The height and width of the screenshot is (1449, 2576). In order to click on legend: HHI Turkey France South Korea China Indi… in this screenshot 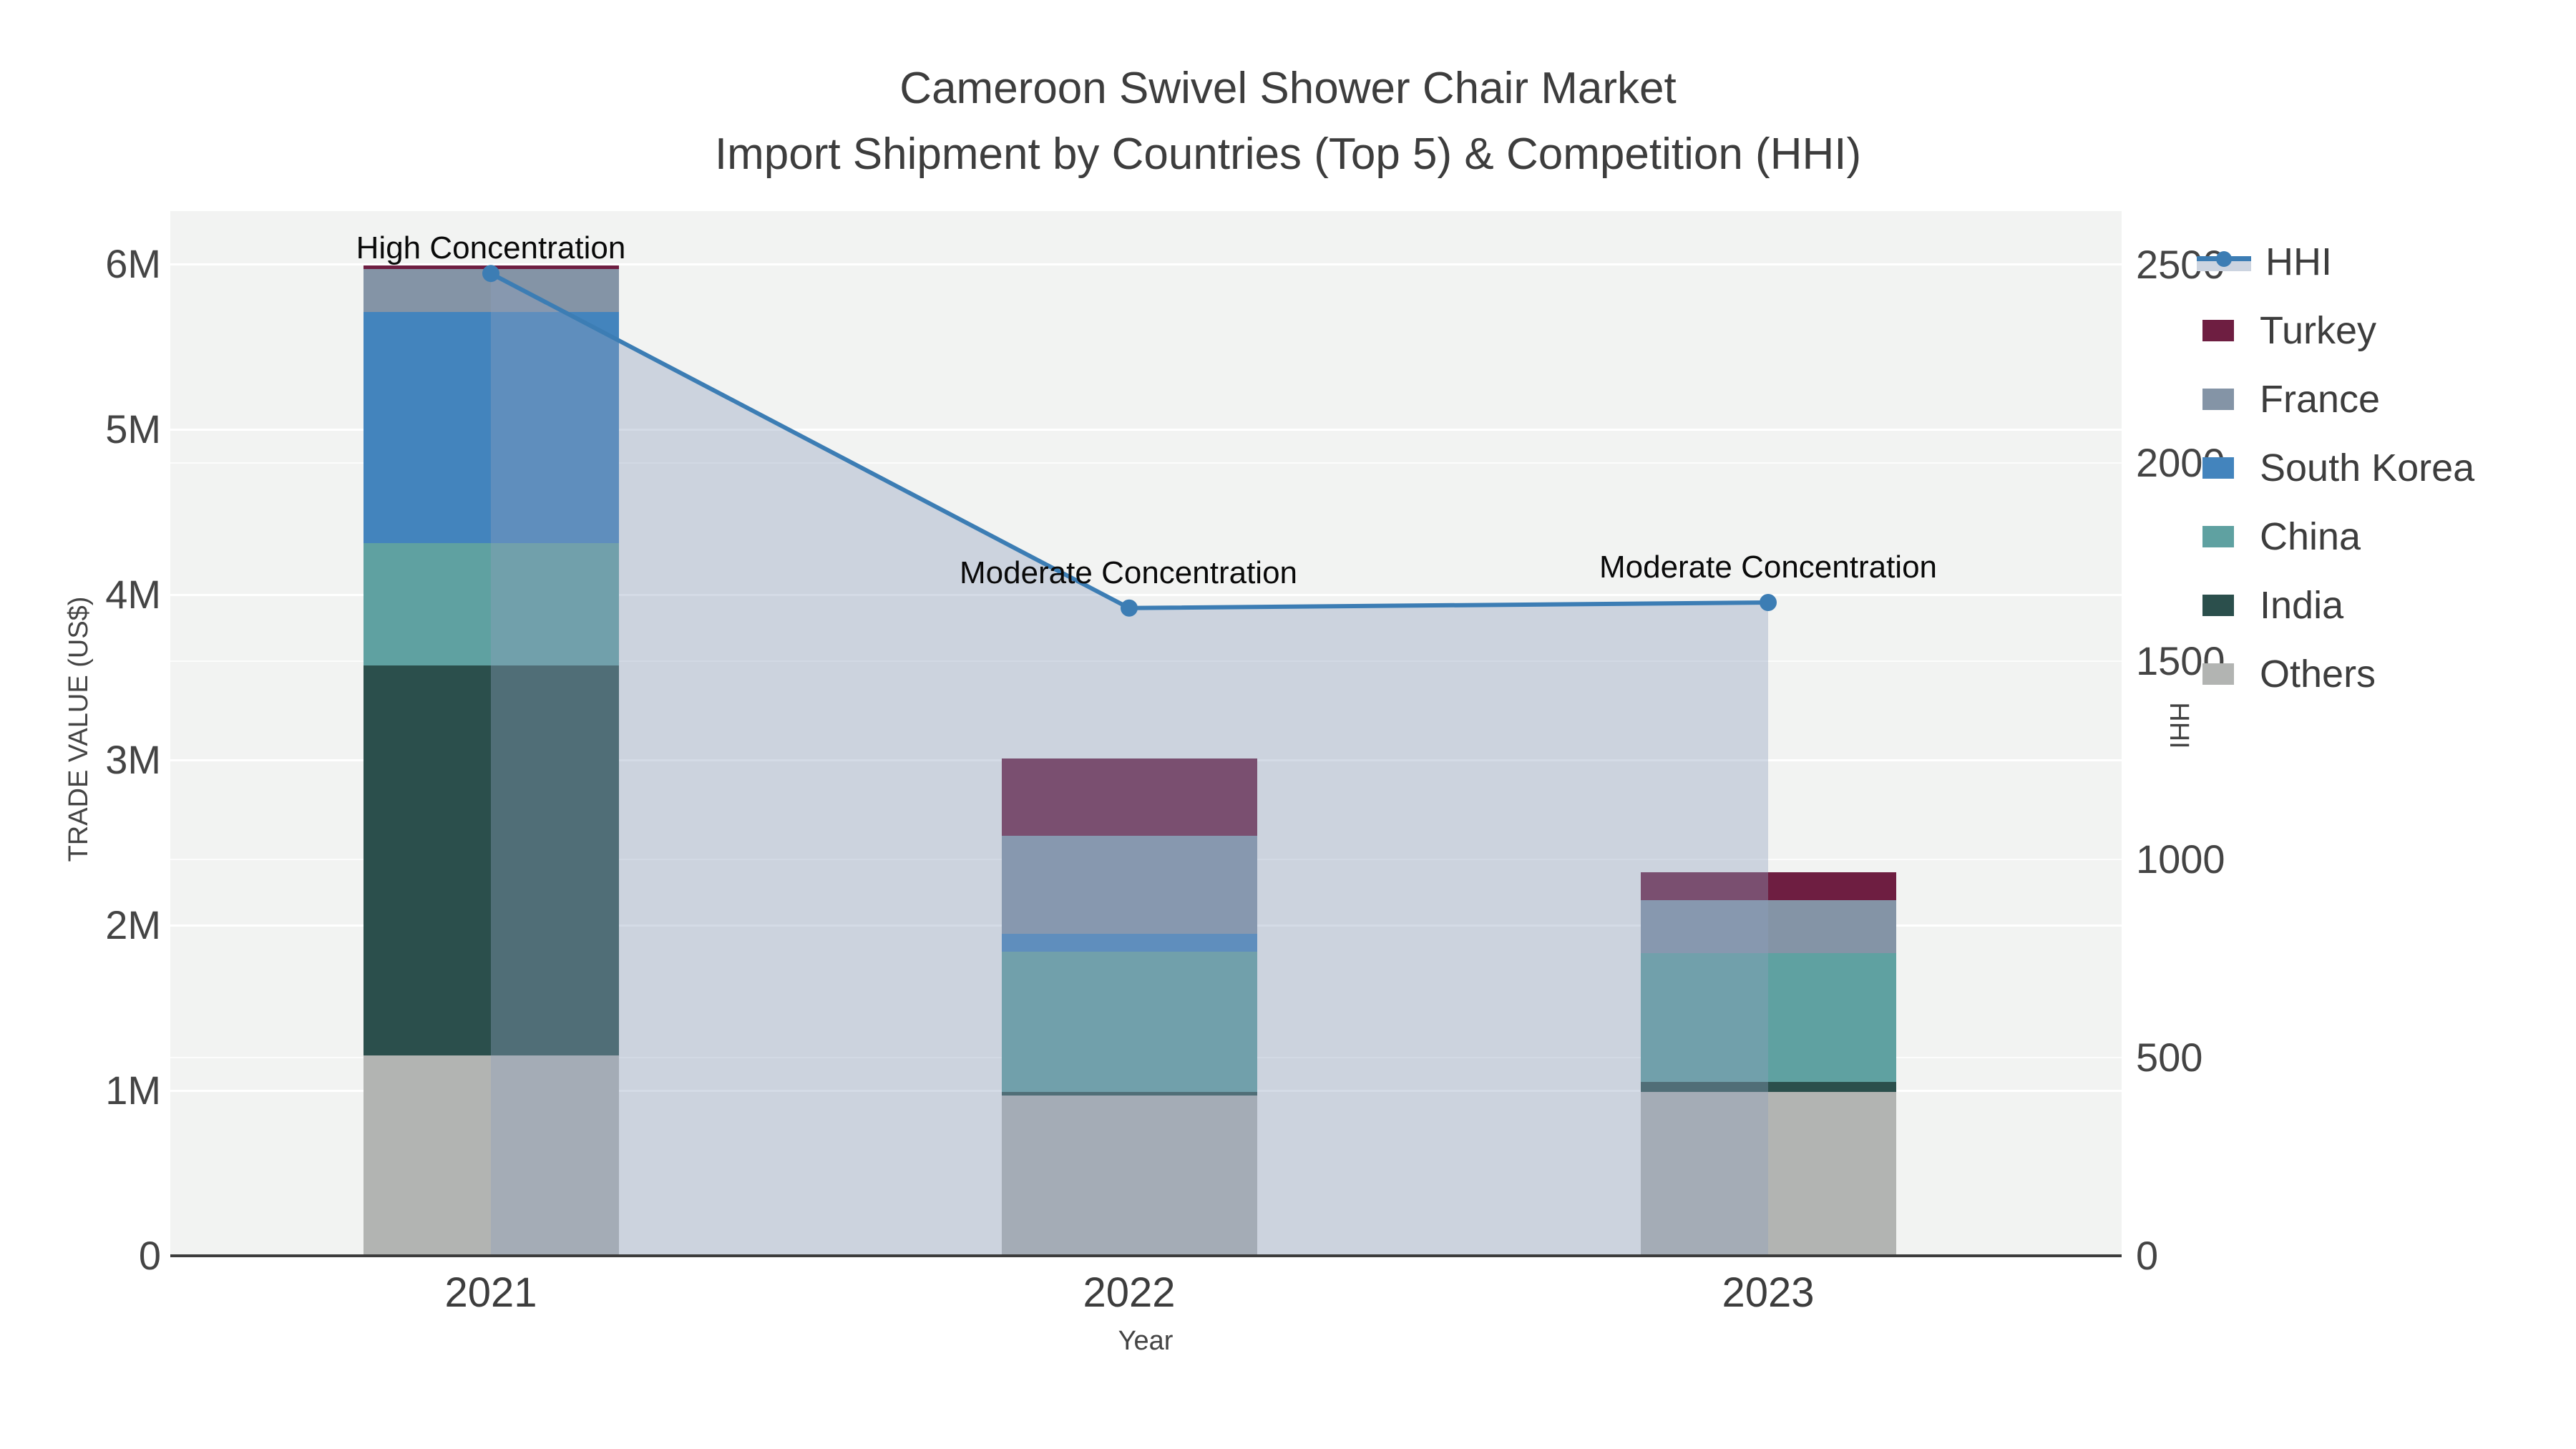, I will do `click(2335, 468)`.